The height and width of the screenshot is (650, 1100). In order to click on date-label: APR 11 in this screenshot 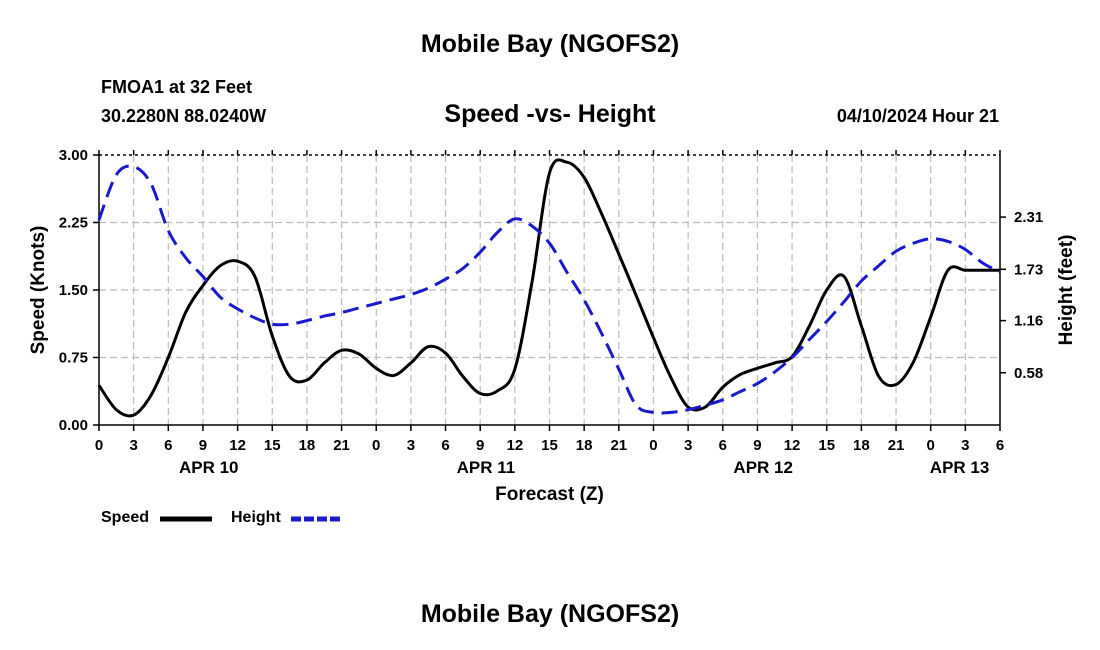, I will do `click(486, 467)`.